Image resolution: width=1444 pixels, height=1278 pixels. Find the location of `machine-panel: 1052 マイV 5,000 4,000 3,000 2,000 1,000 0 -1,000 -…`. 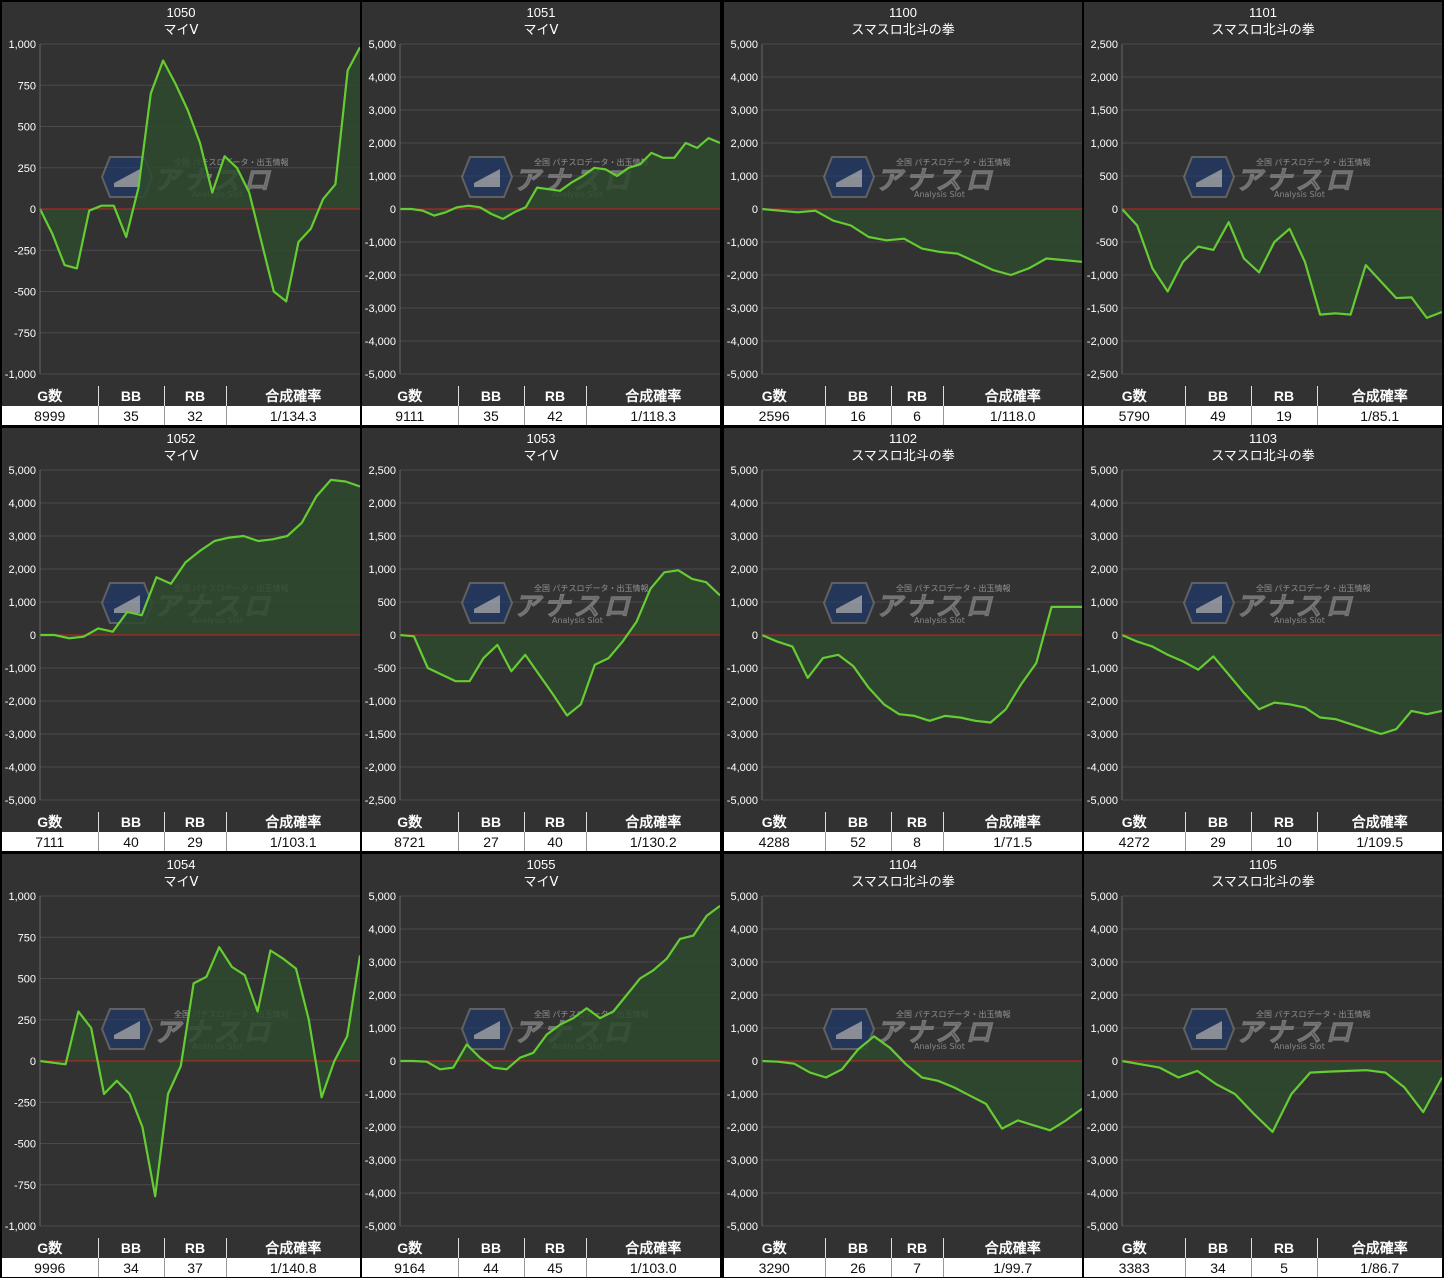

machine-panel: 1052 マイV 5,000 4,000 3,000 2,000 1,000 0 -1,000 -… is located at coordinates (181, 639).